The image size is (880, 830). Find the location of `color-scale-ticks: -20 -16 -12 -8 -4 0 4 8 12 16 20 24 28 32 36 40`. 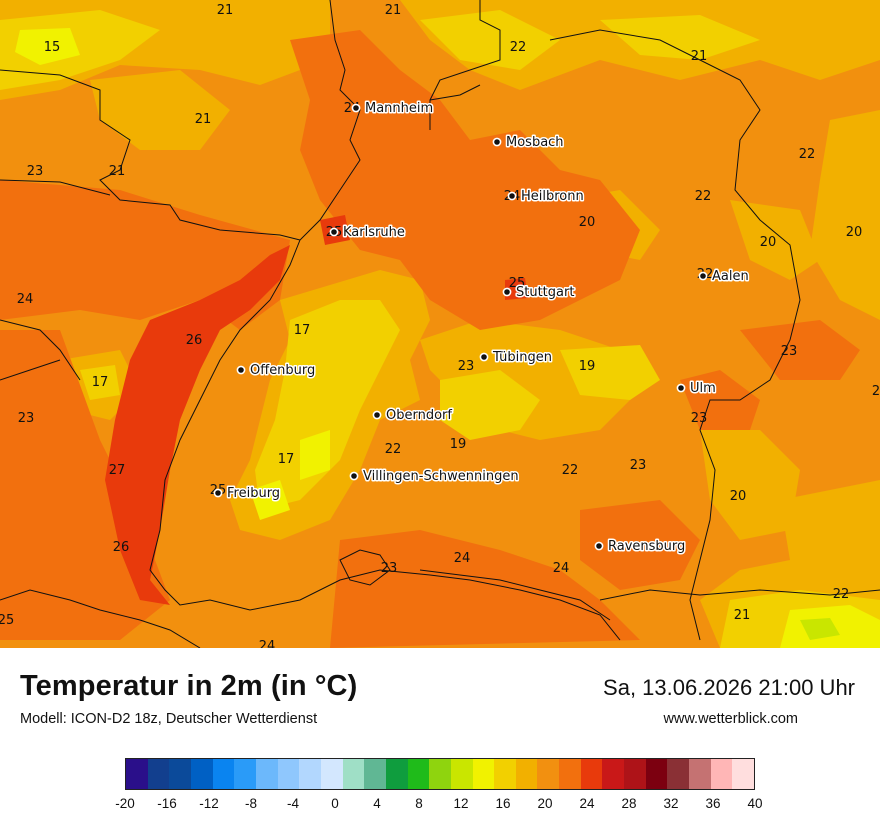

color-scale-ticks: -20 -16 -12 -8 -4 0 4 8 12 16 20 24 28 32 36 40 is located at coordinates (438, 805).